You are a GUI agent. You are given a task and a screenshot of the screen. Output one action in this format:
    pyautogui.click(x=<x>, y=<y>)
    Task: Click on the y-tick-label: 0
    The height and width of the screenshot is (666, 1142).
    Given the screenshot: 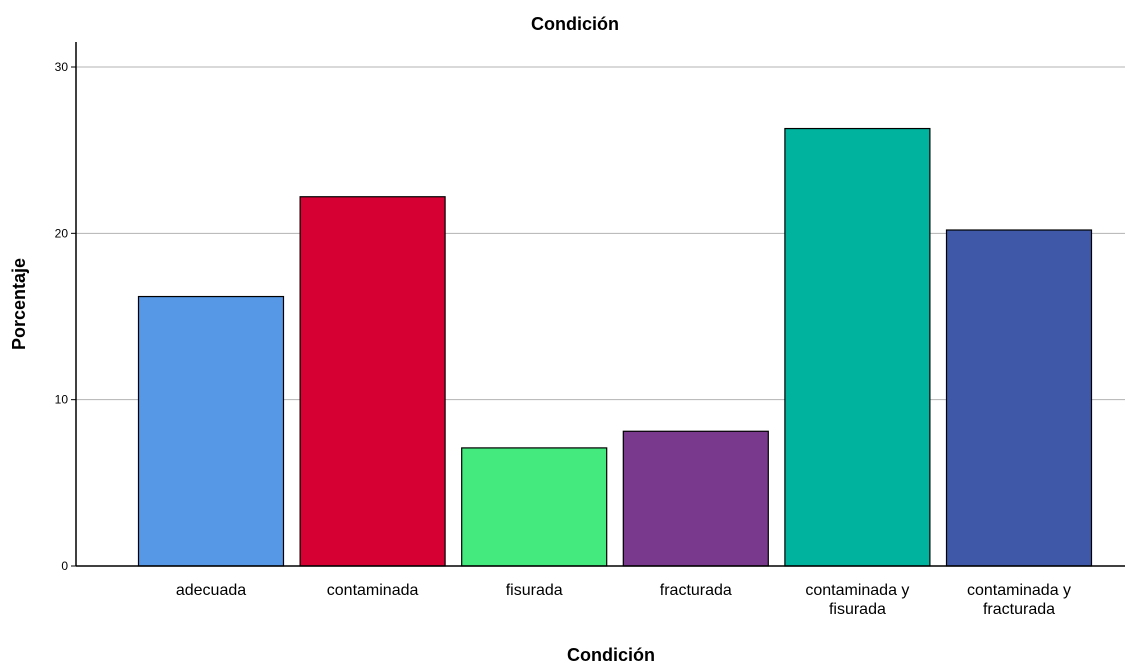 What is the action you would take?
    pyautogui.click(x=64, y=566)
    